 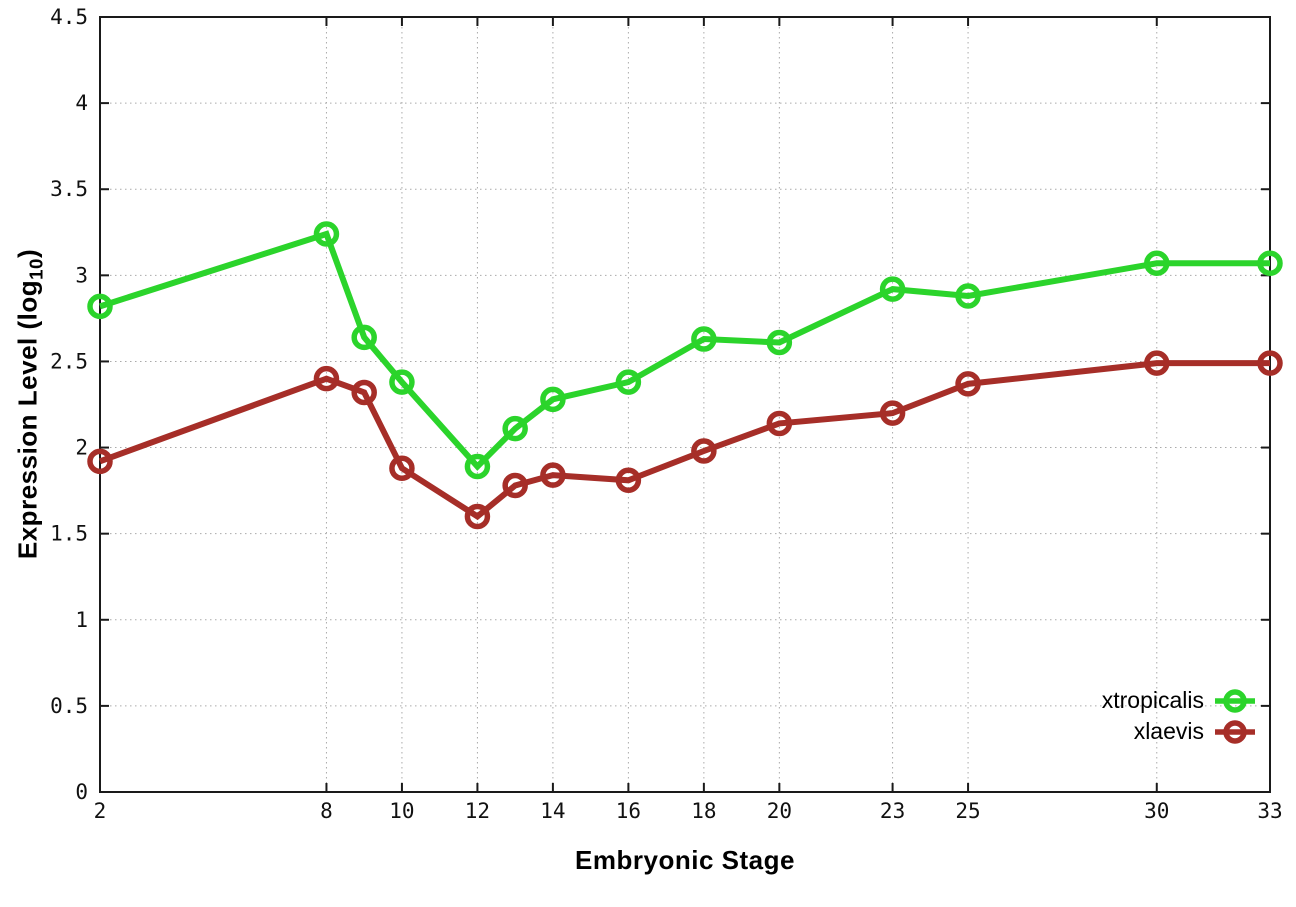 I want to click on y-tick-label: 1, so click(x=81, y=620).